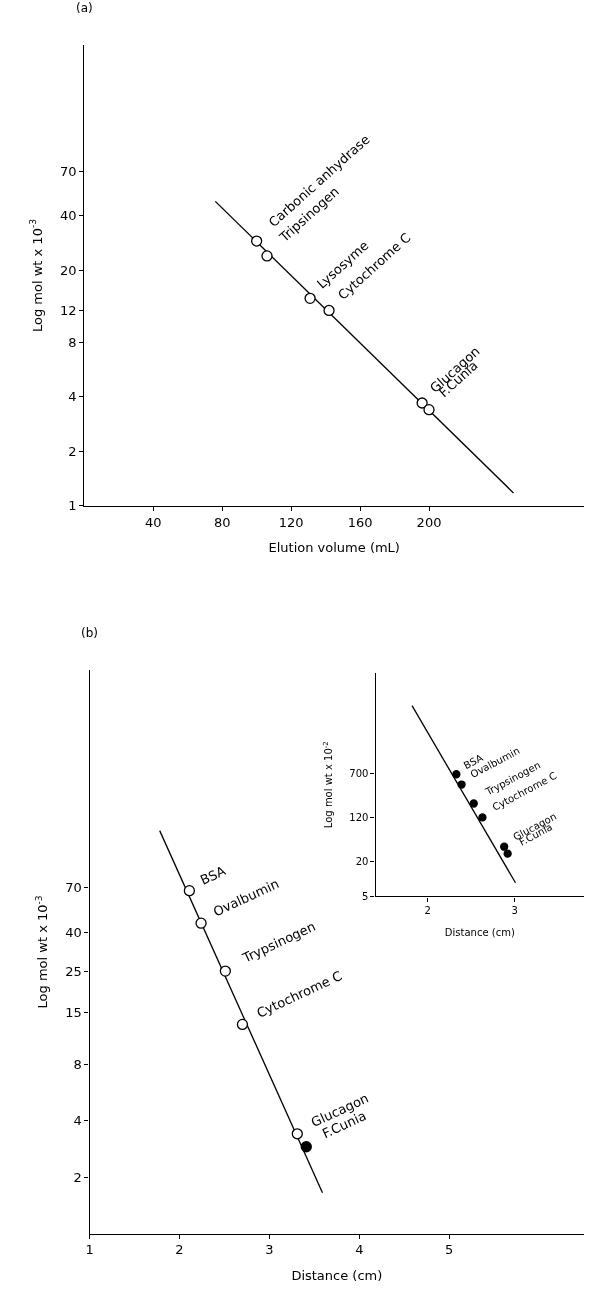 The height and width of the screenshot is (1297, 590). What do you see at coordinates (89, 633) in the screenshot?
I see `chart-title: (b)` at bounding box center [89, 633].